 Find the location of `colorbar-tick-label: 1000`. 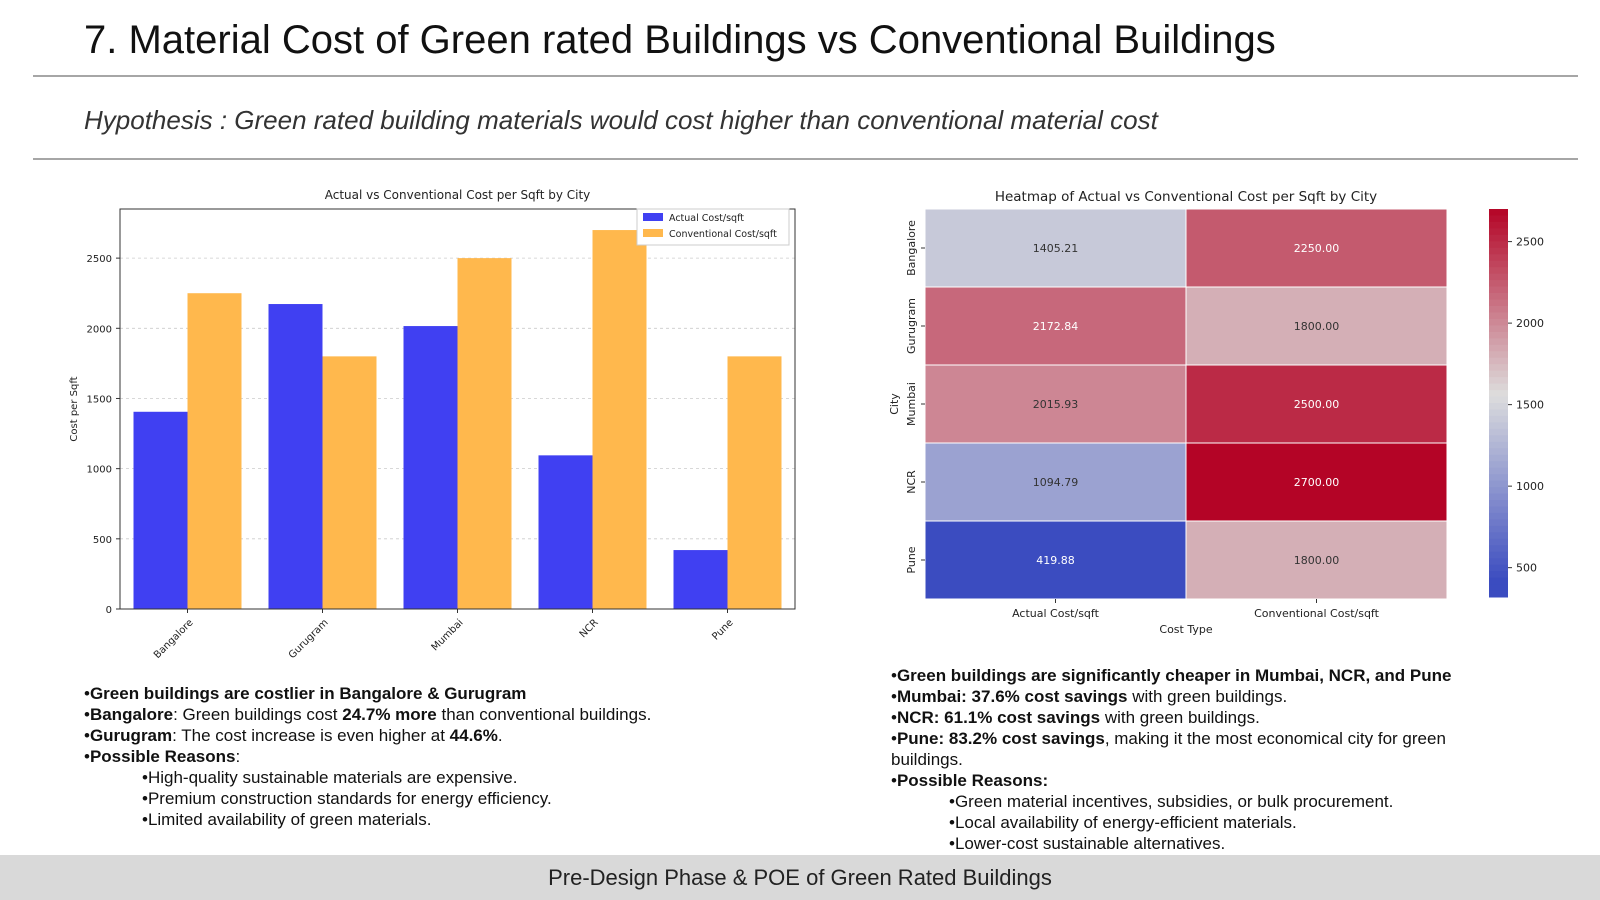

colorbar-tick-label: 1000 is located at coordinates (1530, 486).